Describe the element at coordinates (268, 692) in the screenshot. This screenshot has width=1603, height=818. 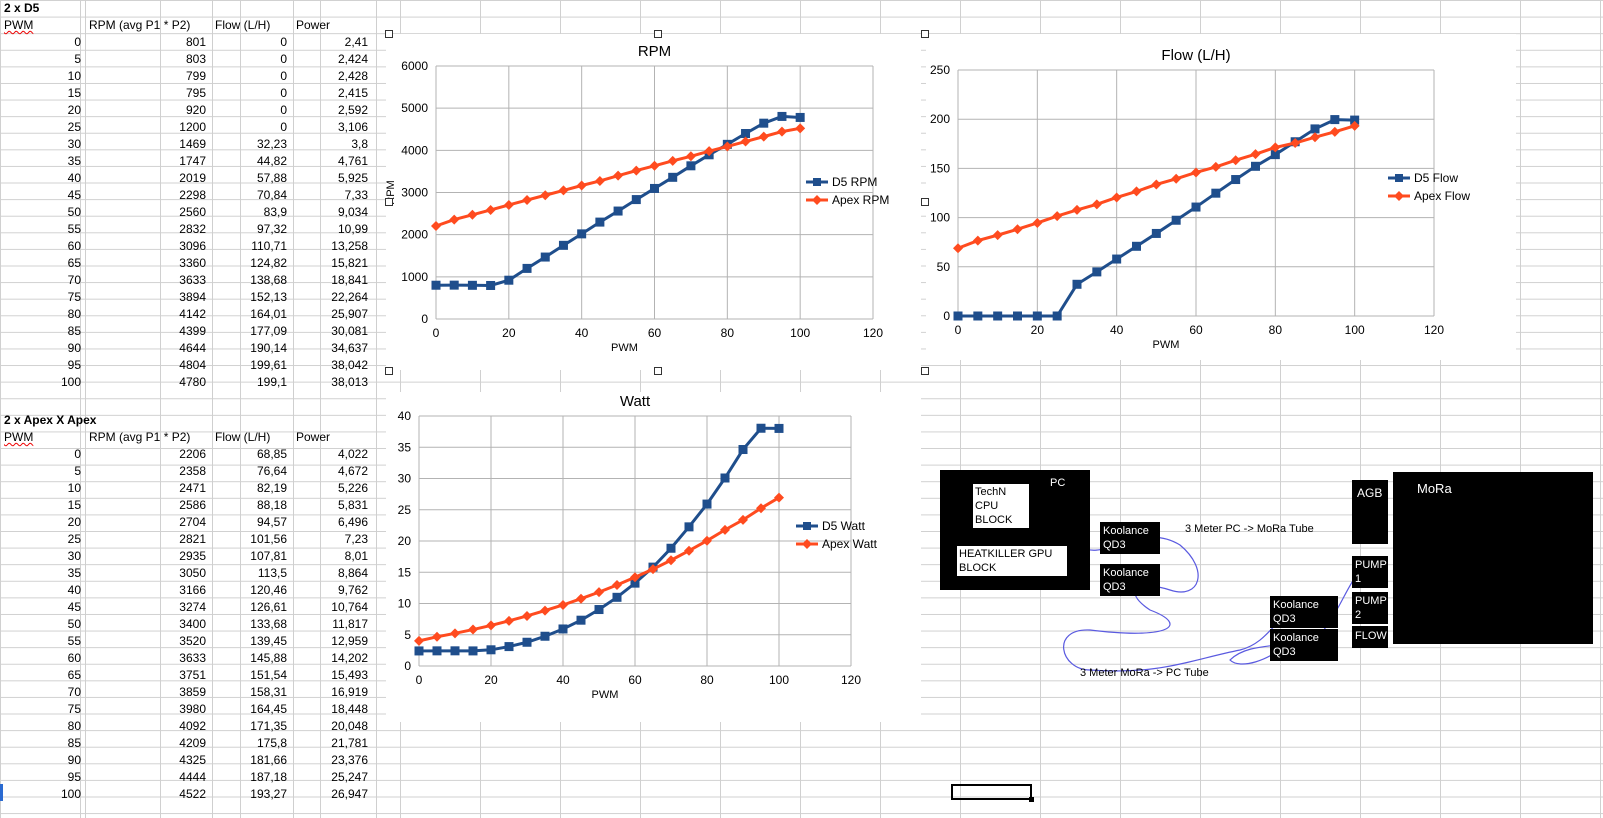
I see `table-cell: 158,31` at that location.